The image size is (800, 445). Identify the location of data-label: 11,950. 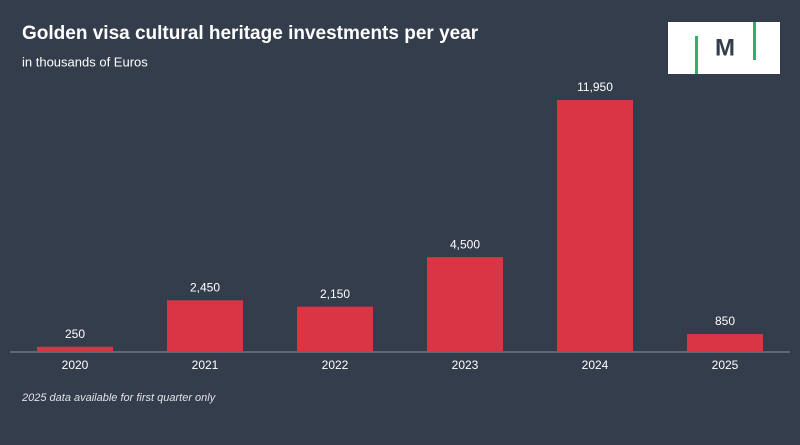
(595, 87).